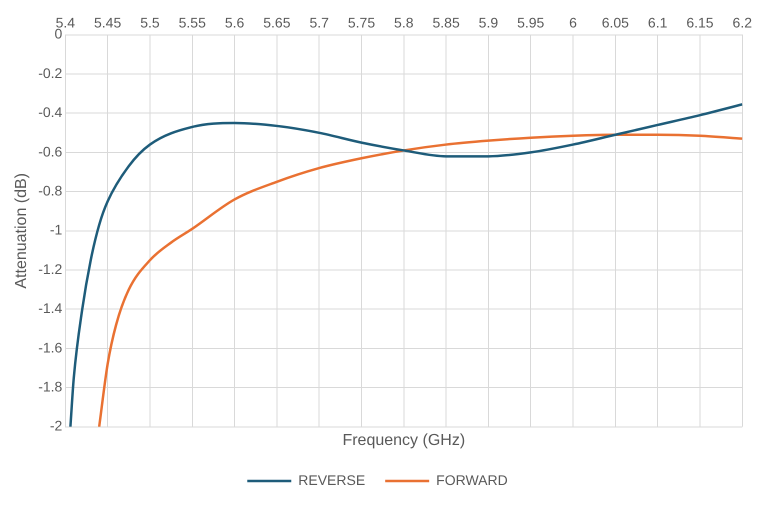 The image size is (763, 506). I want to click on y-tick-label: -0.6, so click(50, 151).